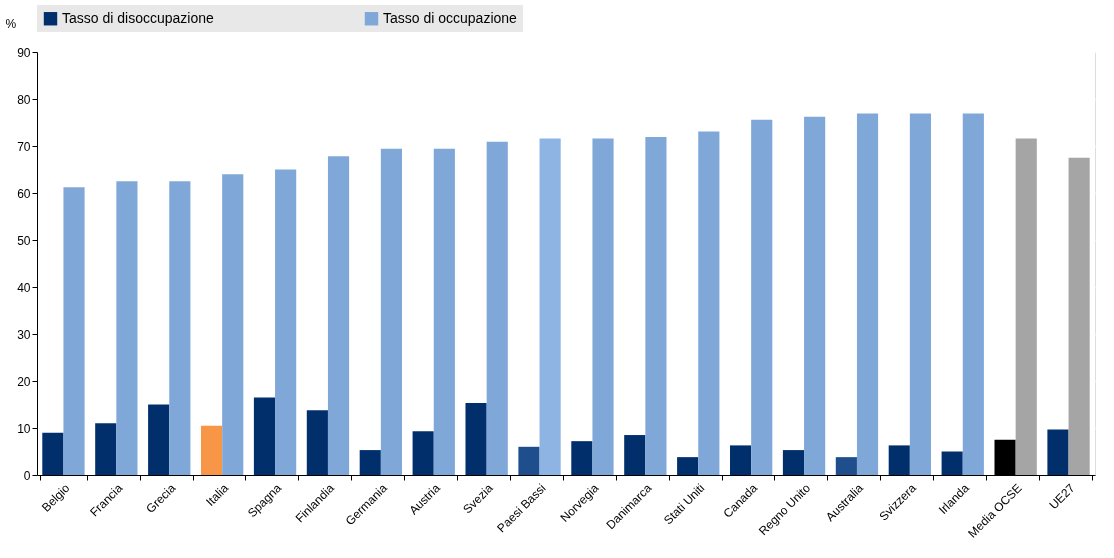  Describe the element at coordinates (24, 52) in the screenshot. I see `y-tick-label: 90` at that location.